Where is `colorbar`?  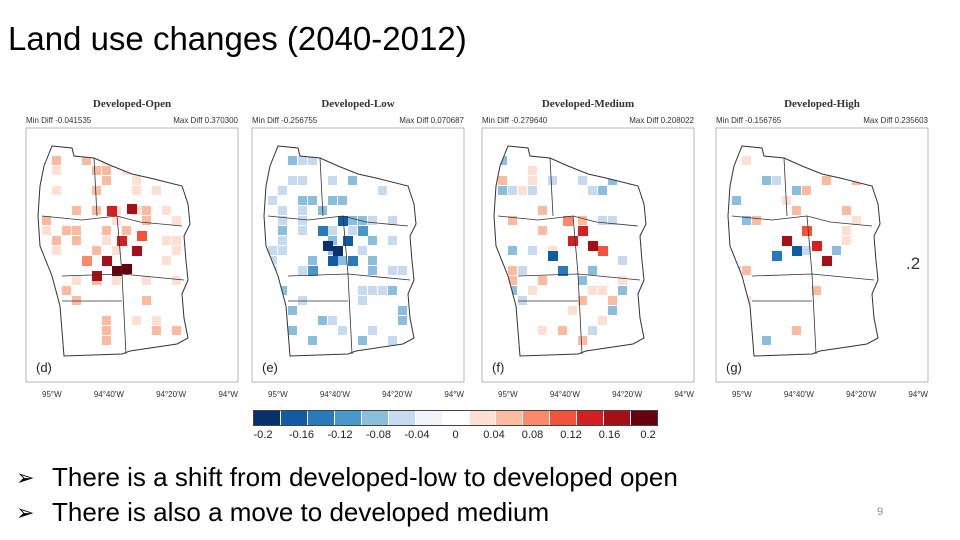
colorbar is located at coordinates (455, 418).